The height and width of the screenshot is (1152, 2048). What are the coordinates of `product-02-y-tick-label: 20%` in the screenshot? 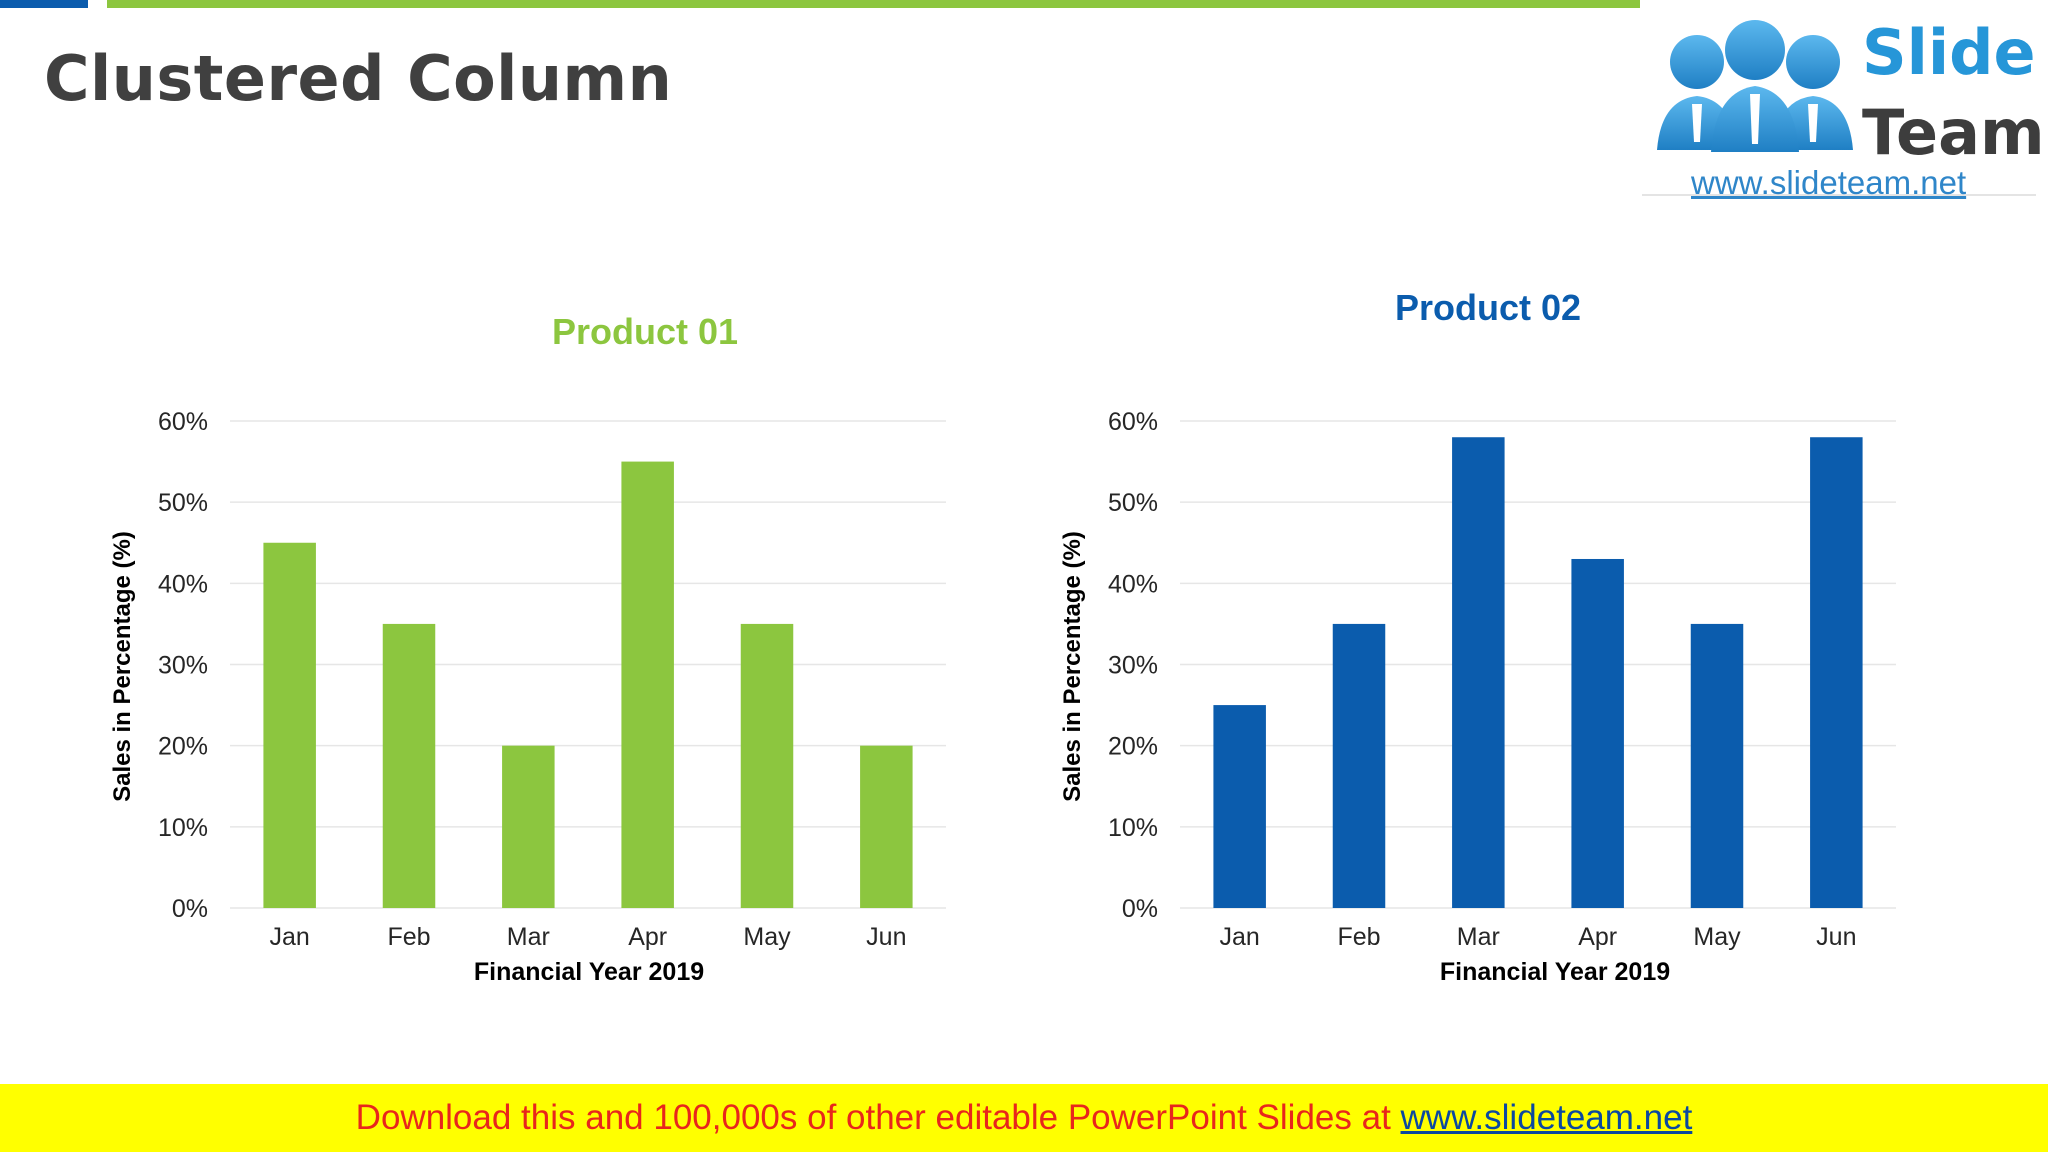 It's located at (1133, 747).